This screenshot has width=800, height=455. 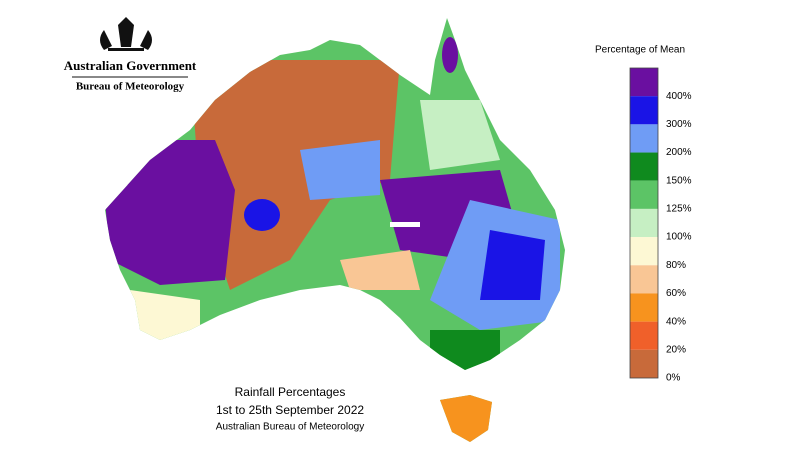 I want to click on legend-label: 300%, so click(x=679, y=124).